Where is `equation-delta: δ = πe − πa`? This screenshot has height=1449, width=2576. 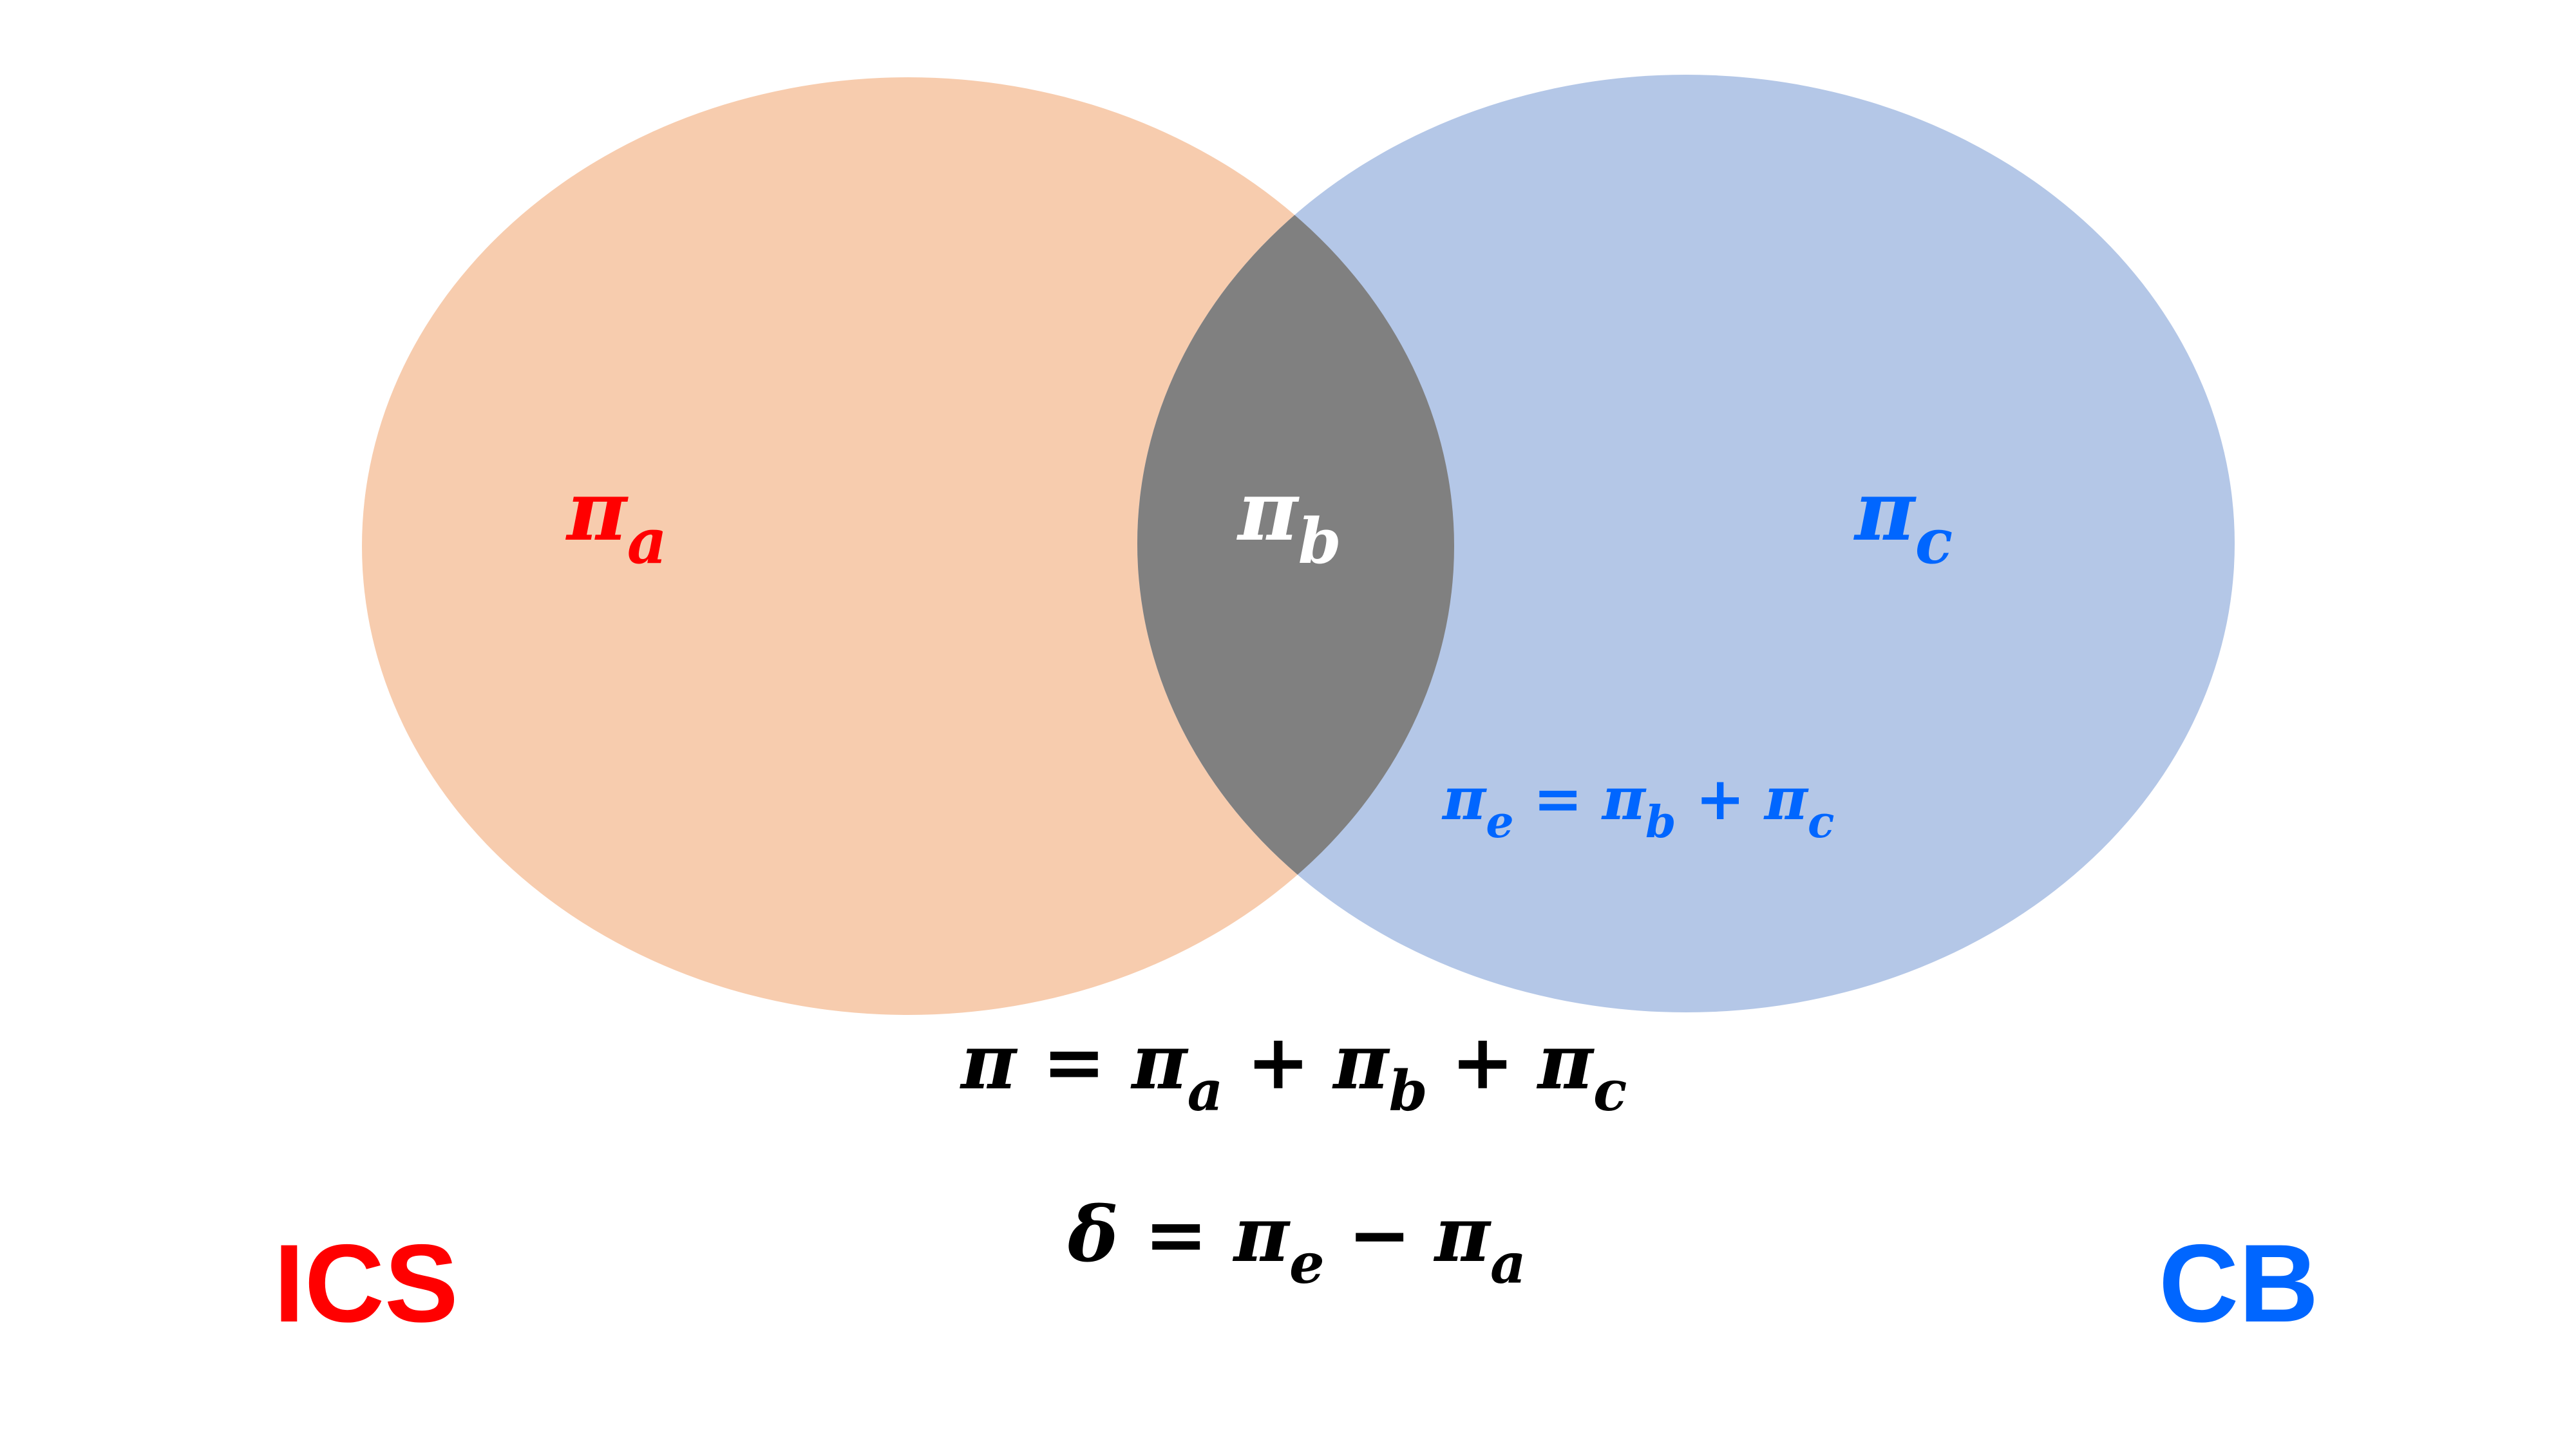
equation-delta: δ = πe − πa is located at coordinates (1296, 1242).